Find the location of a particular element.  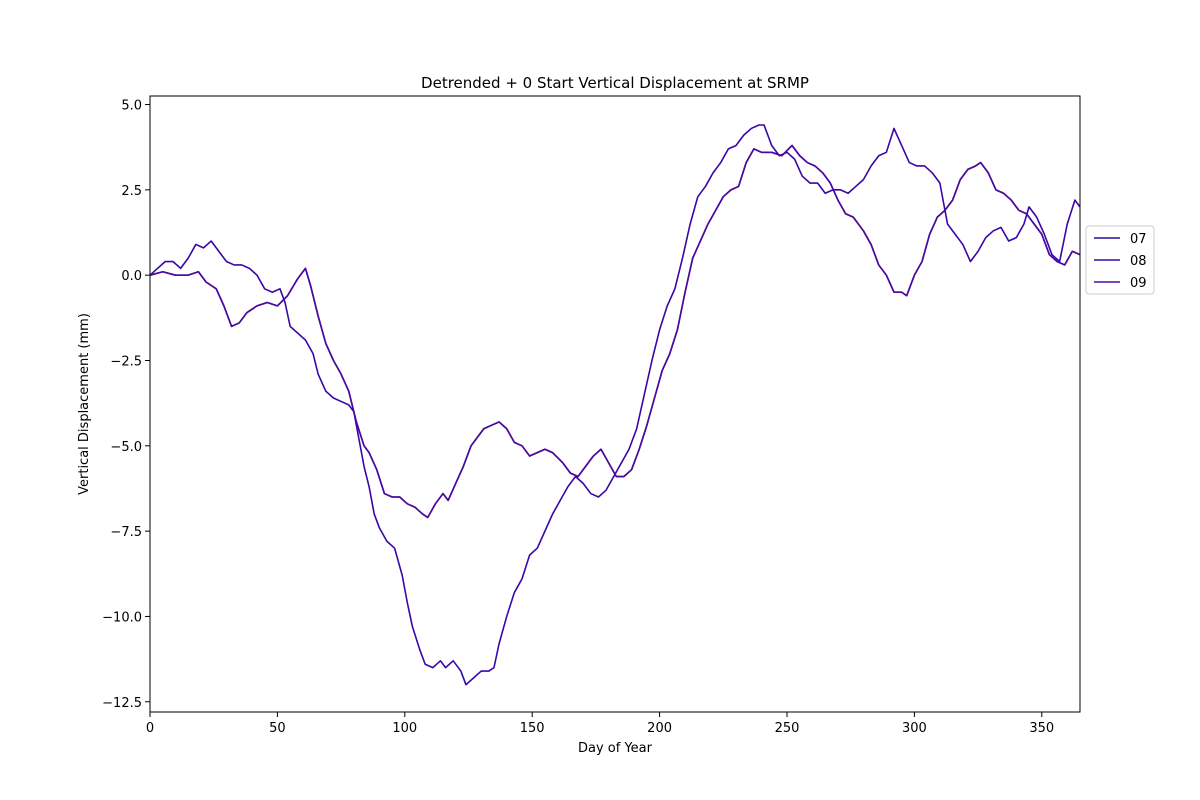

y-tick-label: 2.5 is located at coordinates (131, 191).